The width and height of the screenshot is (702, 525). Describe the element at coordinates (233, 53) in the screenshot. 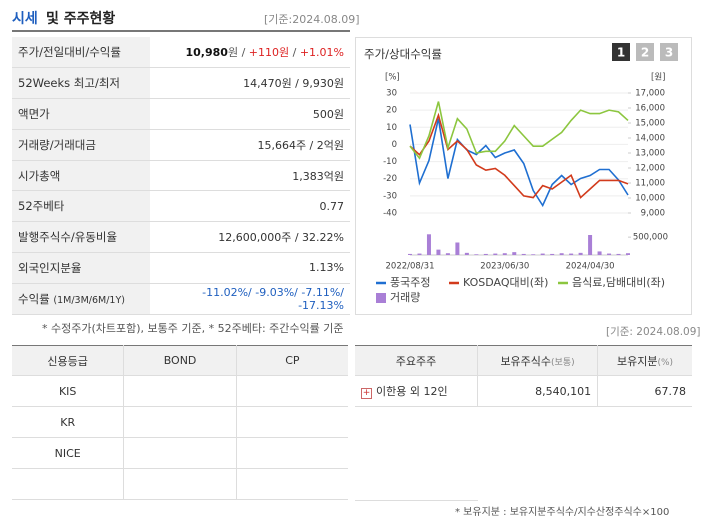

I see `value-part: 원` at that location.